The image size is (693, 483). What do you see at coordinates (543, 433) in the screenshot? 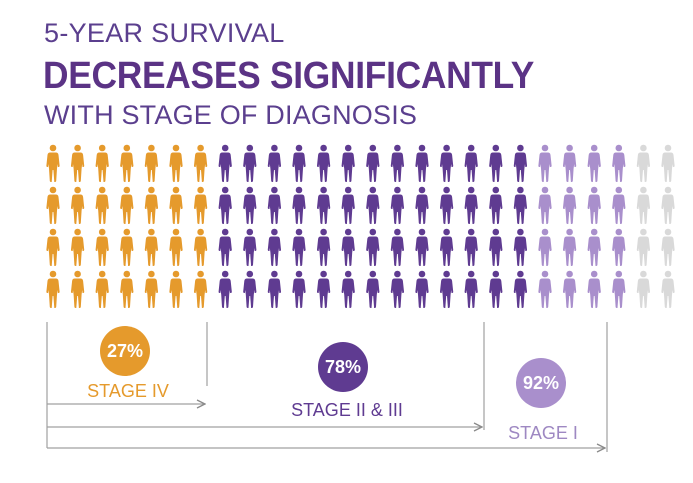
I see `stage-i-label: STAGE I` at bounding box center [543, 433].